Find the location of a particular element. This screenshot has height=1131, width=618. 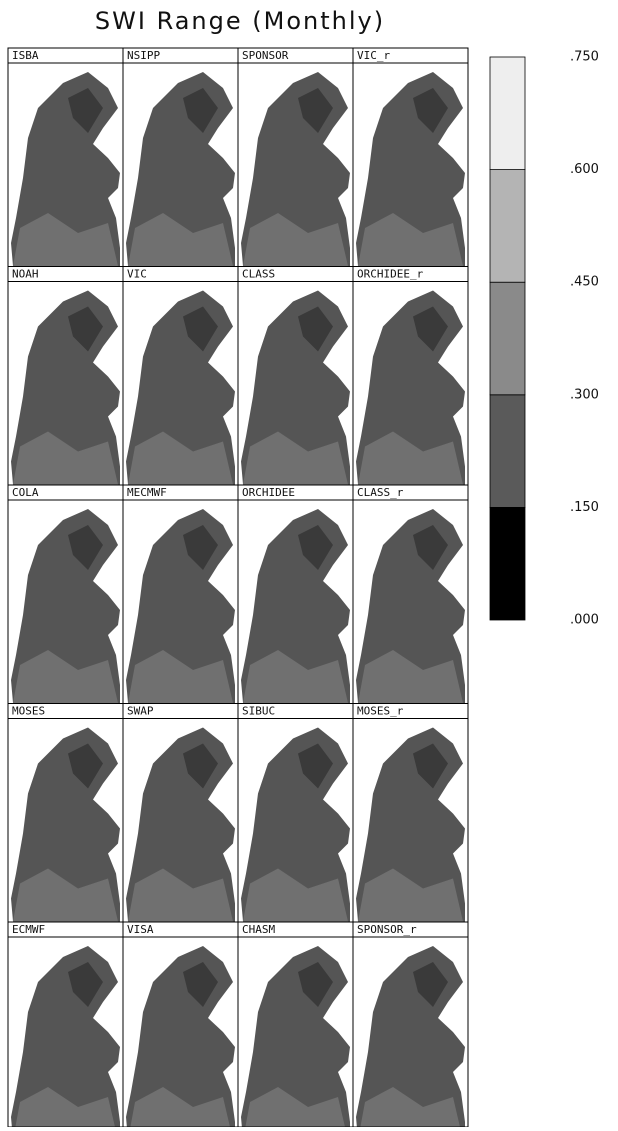

map-panel: NSIPP is located at coordinates (180, 157).